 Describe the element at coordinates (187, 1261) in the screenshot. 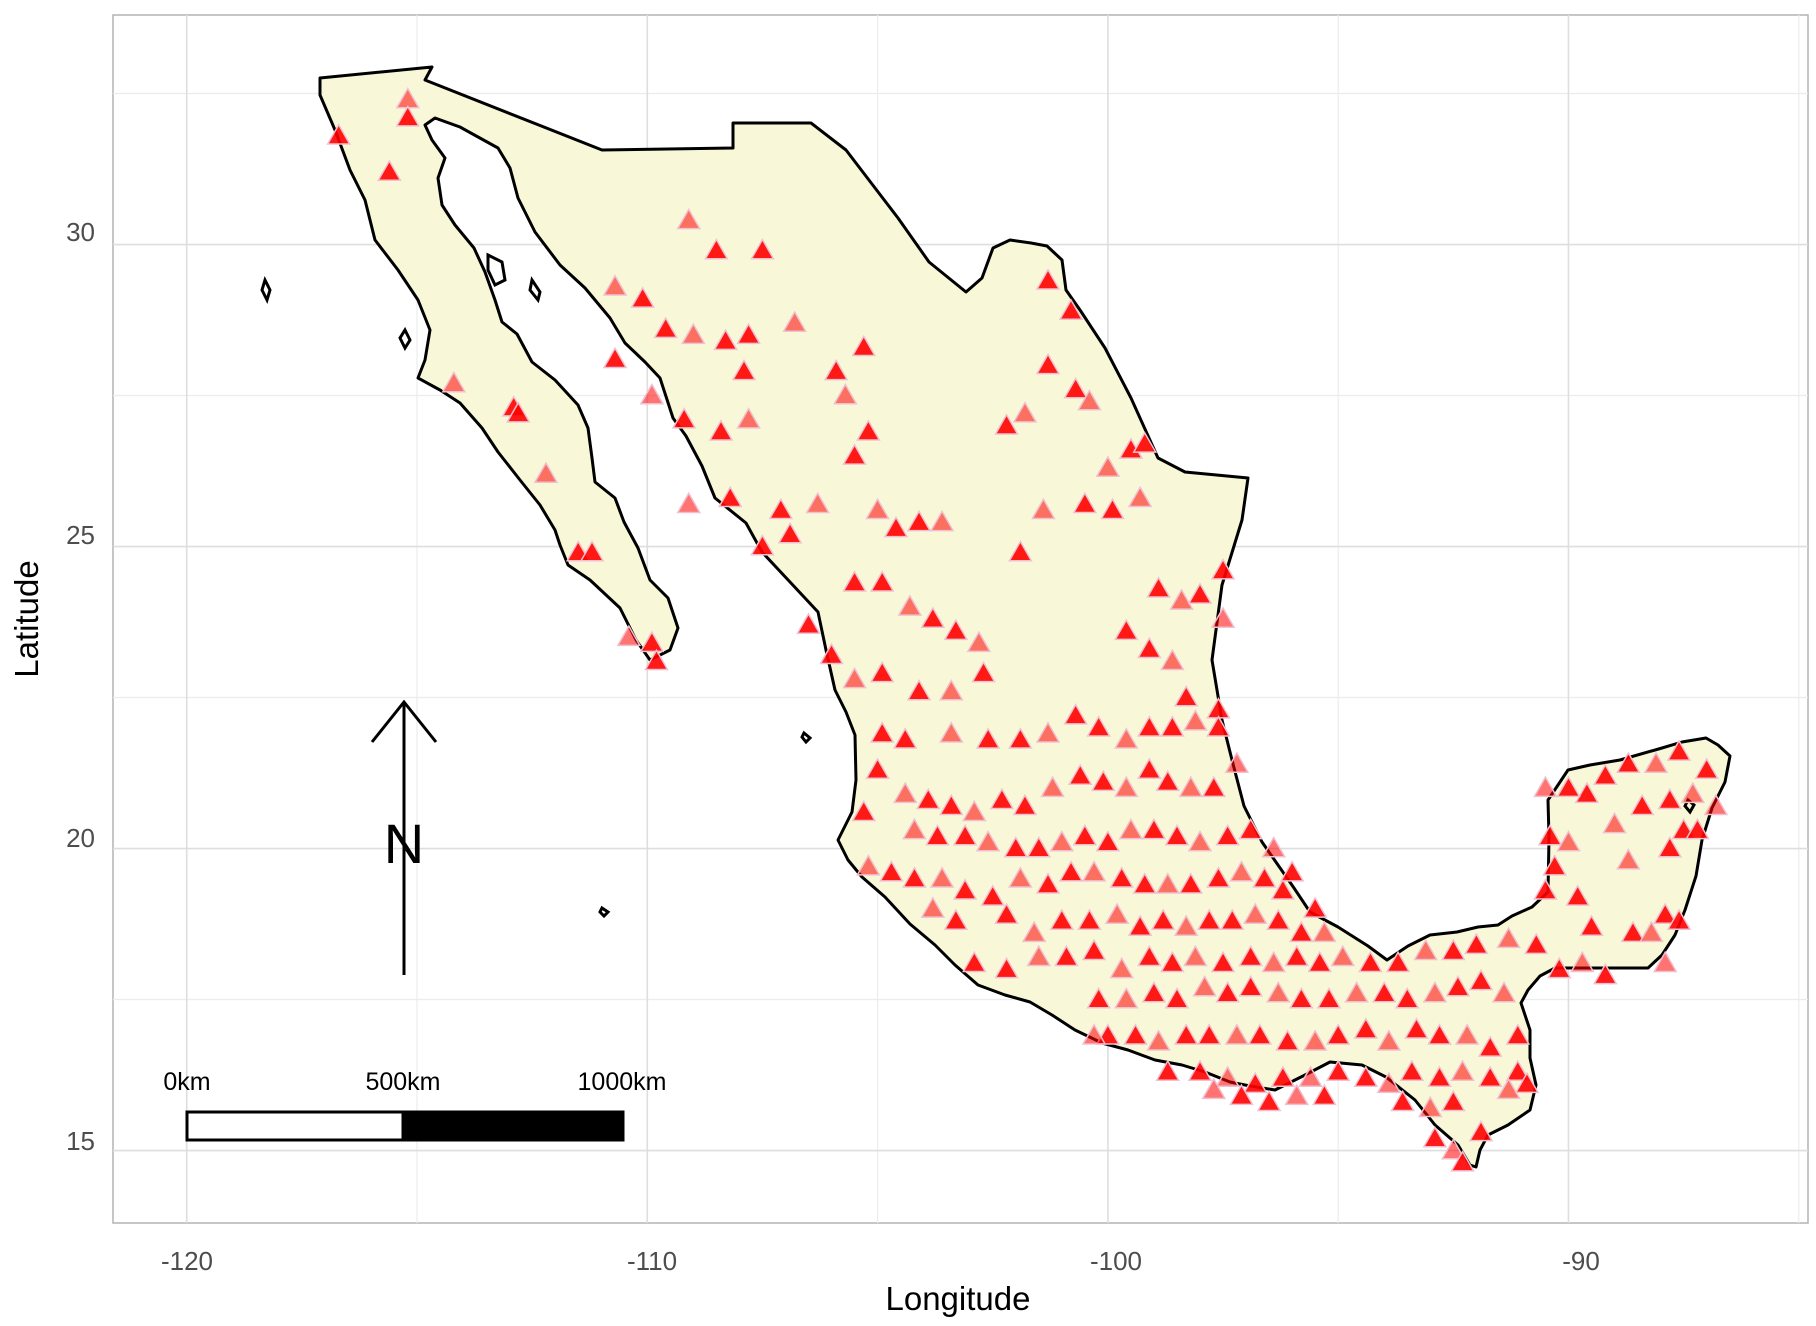

I see `x-tick-label: -120` at that location.